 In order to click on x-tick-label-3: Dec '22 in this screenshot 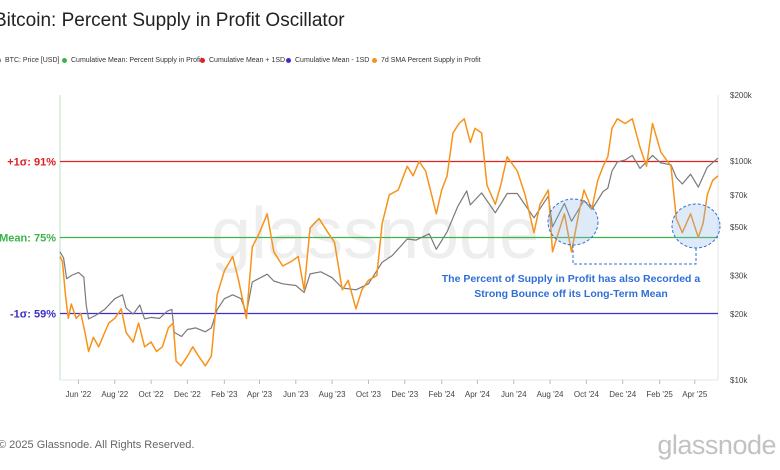, I will do `click(187, 394)`.